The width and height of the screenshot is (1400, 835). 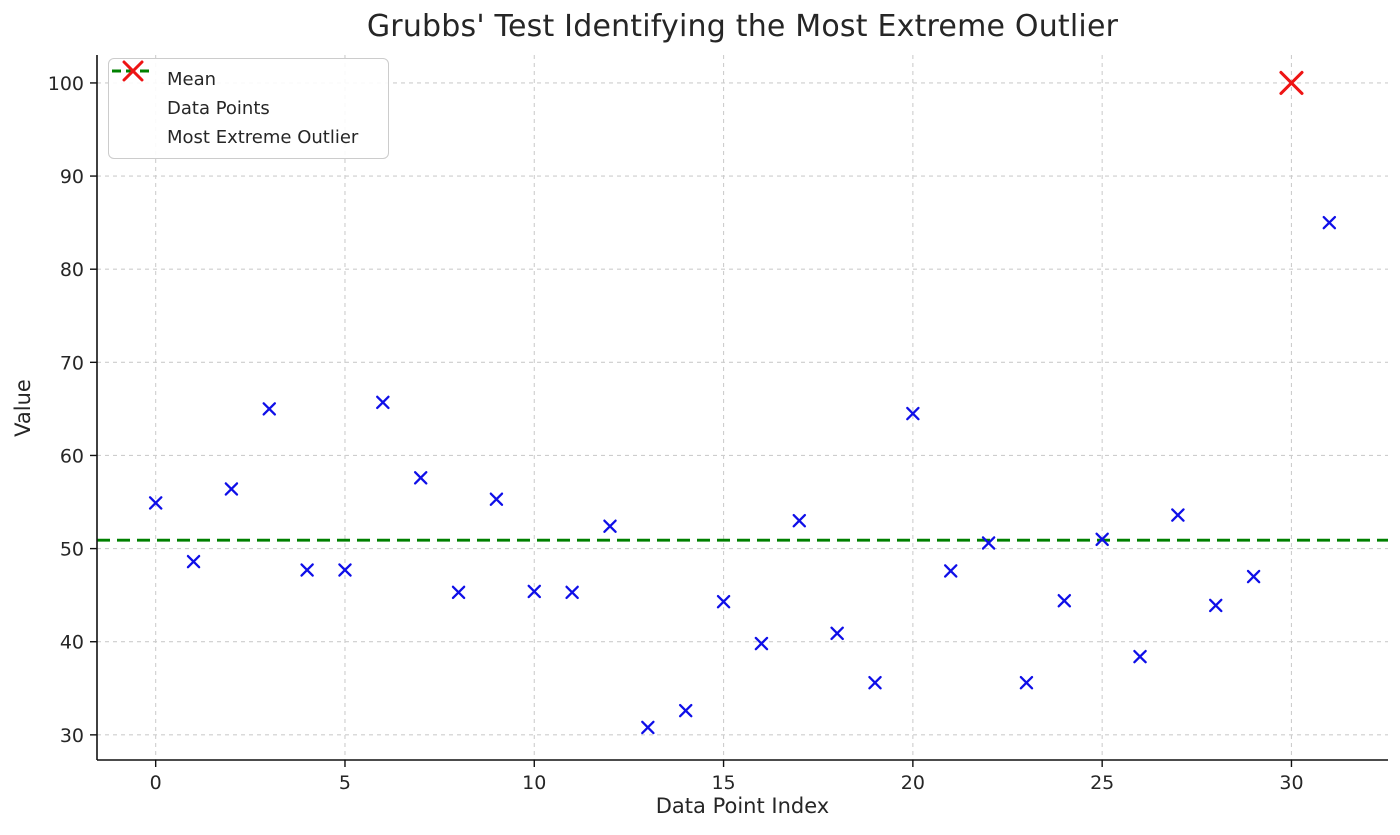 What do you see at coordinates (345, 783) in the screenshot?
I see `x-tick-label: 5` at bounding box center [345, 783].